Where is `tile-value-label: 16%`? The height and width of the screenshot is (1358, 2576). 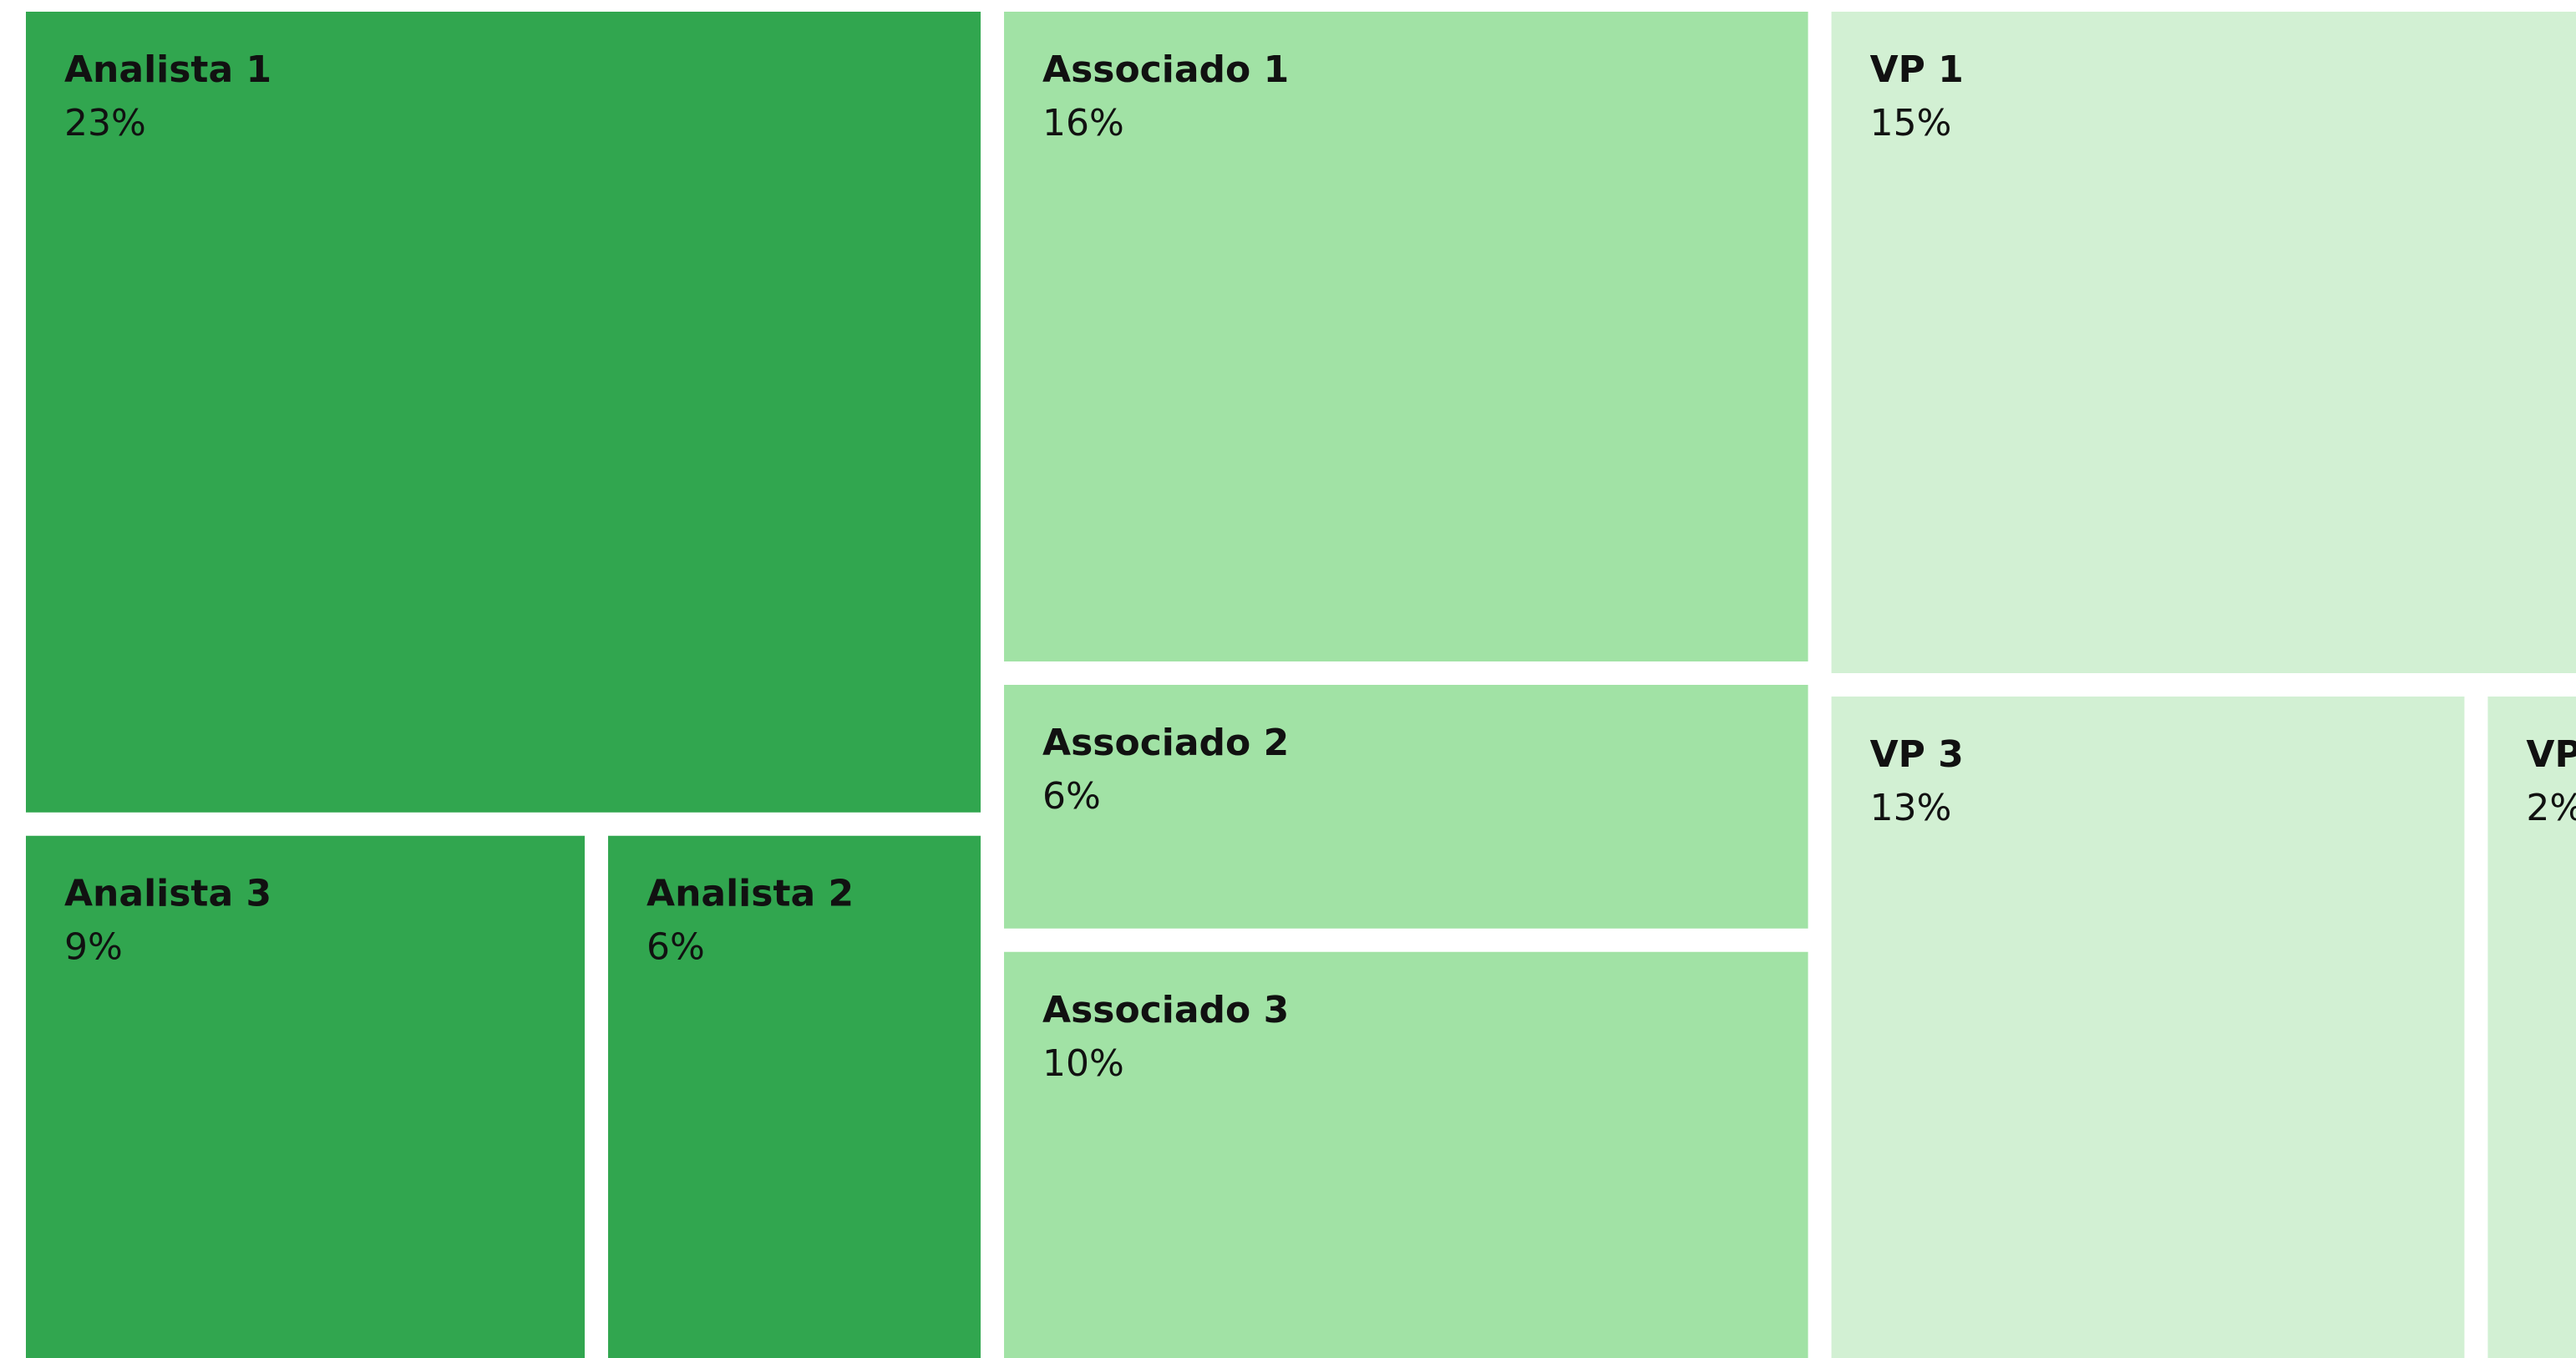 tile-value-label: 16% is located at coordinates (1083, 123).